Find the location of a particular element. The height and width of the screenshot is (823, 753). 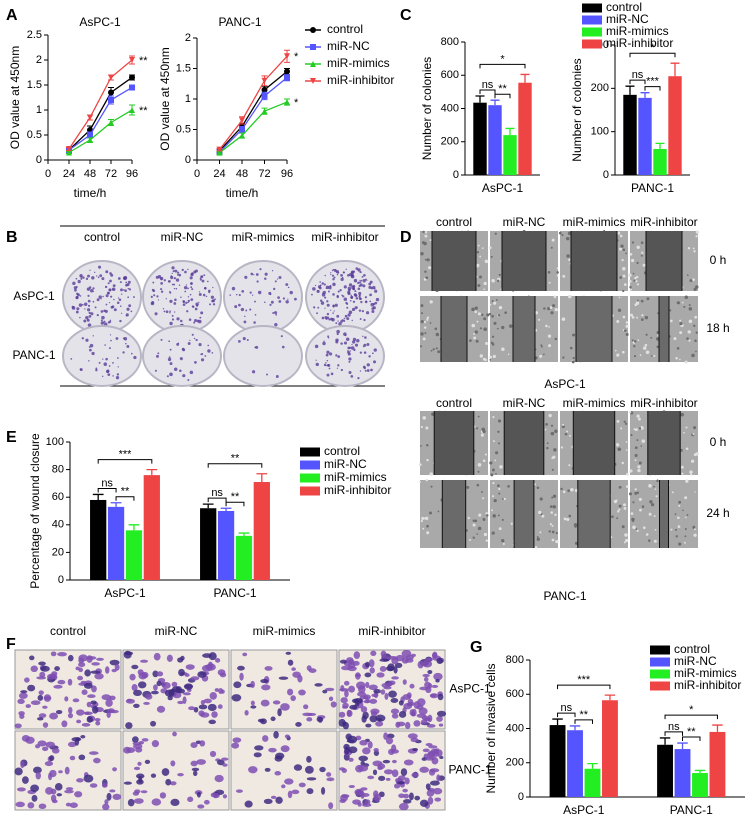

bar is located at coordinates (665, 770).